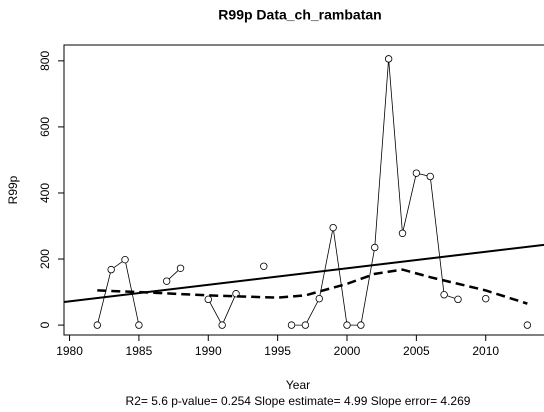 The width and height of the screenshot is (544, 412). What do you see at coordinates (298, 385) in the screenshot?
I see `x-axis-label: Year` at bounding box center [298, 385].